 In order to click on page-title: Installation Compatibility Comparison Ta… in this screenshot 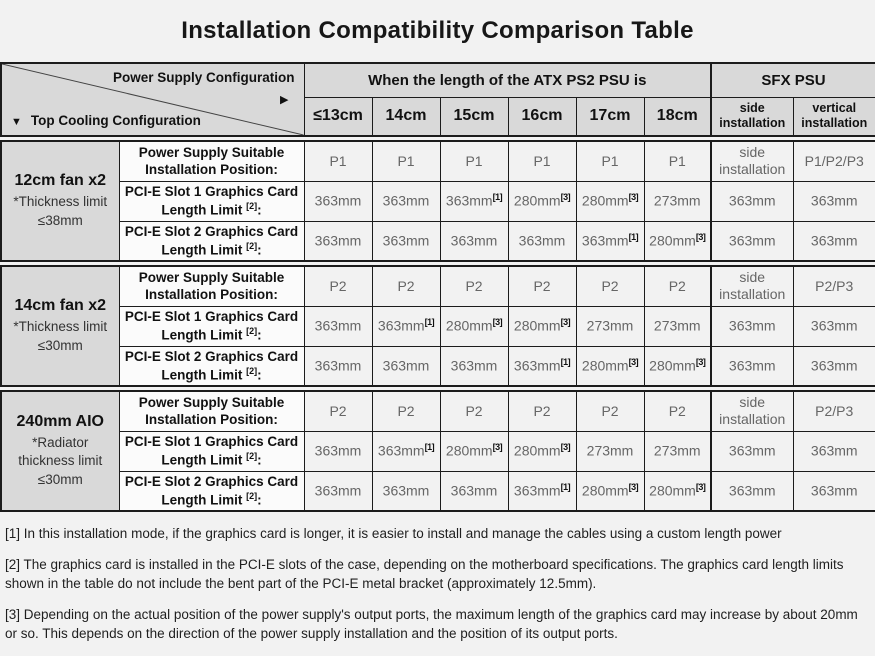, I will do `click(437, 30)`.